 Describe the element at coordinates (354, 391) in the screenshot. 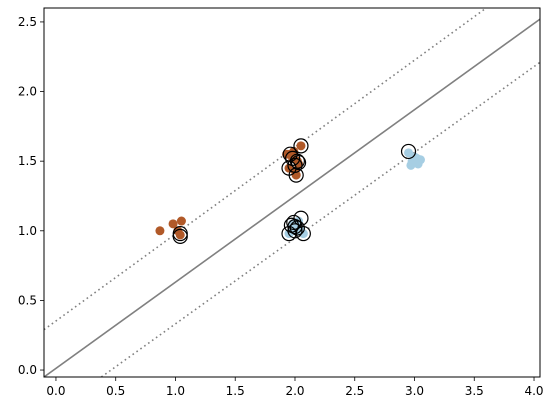

I see `x-tick-label: 2.5` at that location.